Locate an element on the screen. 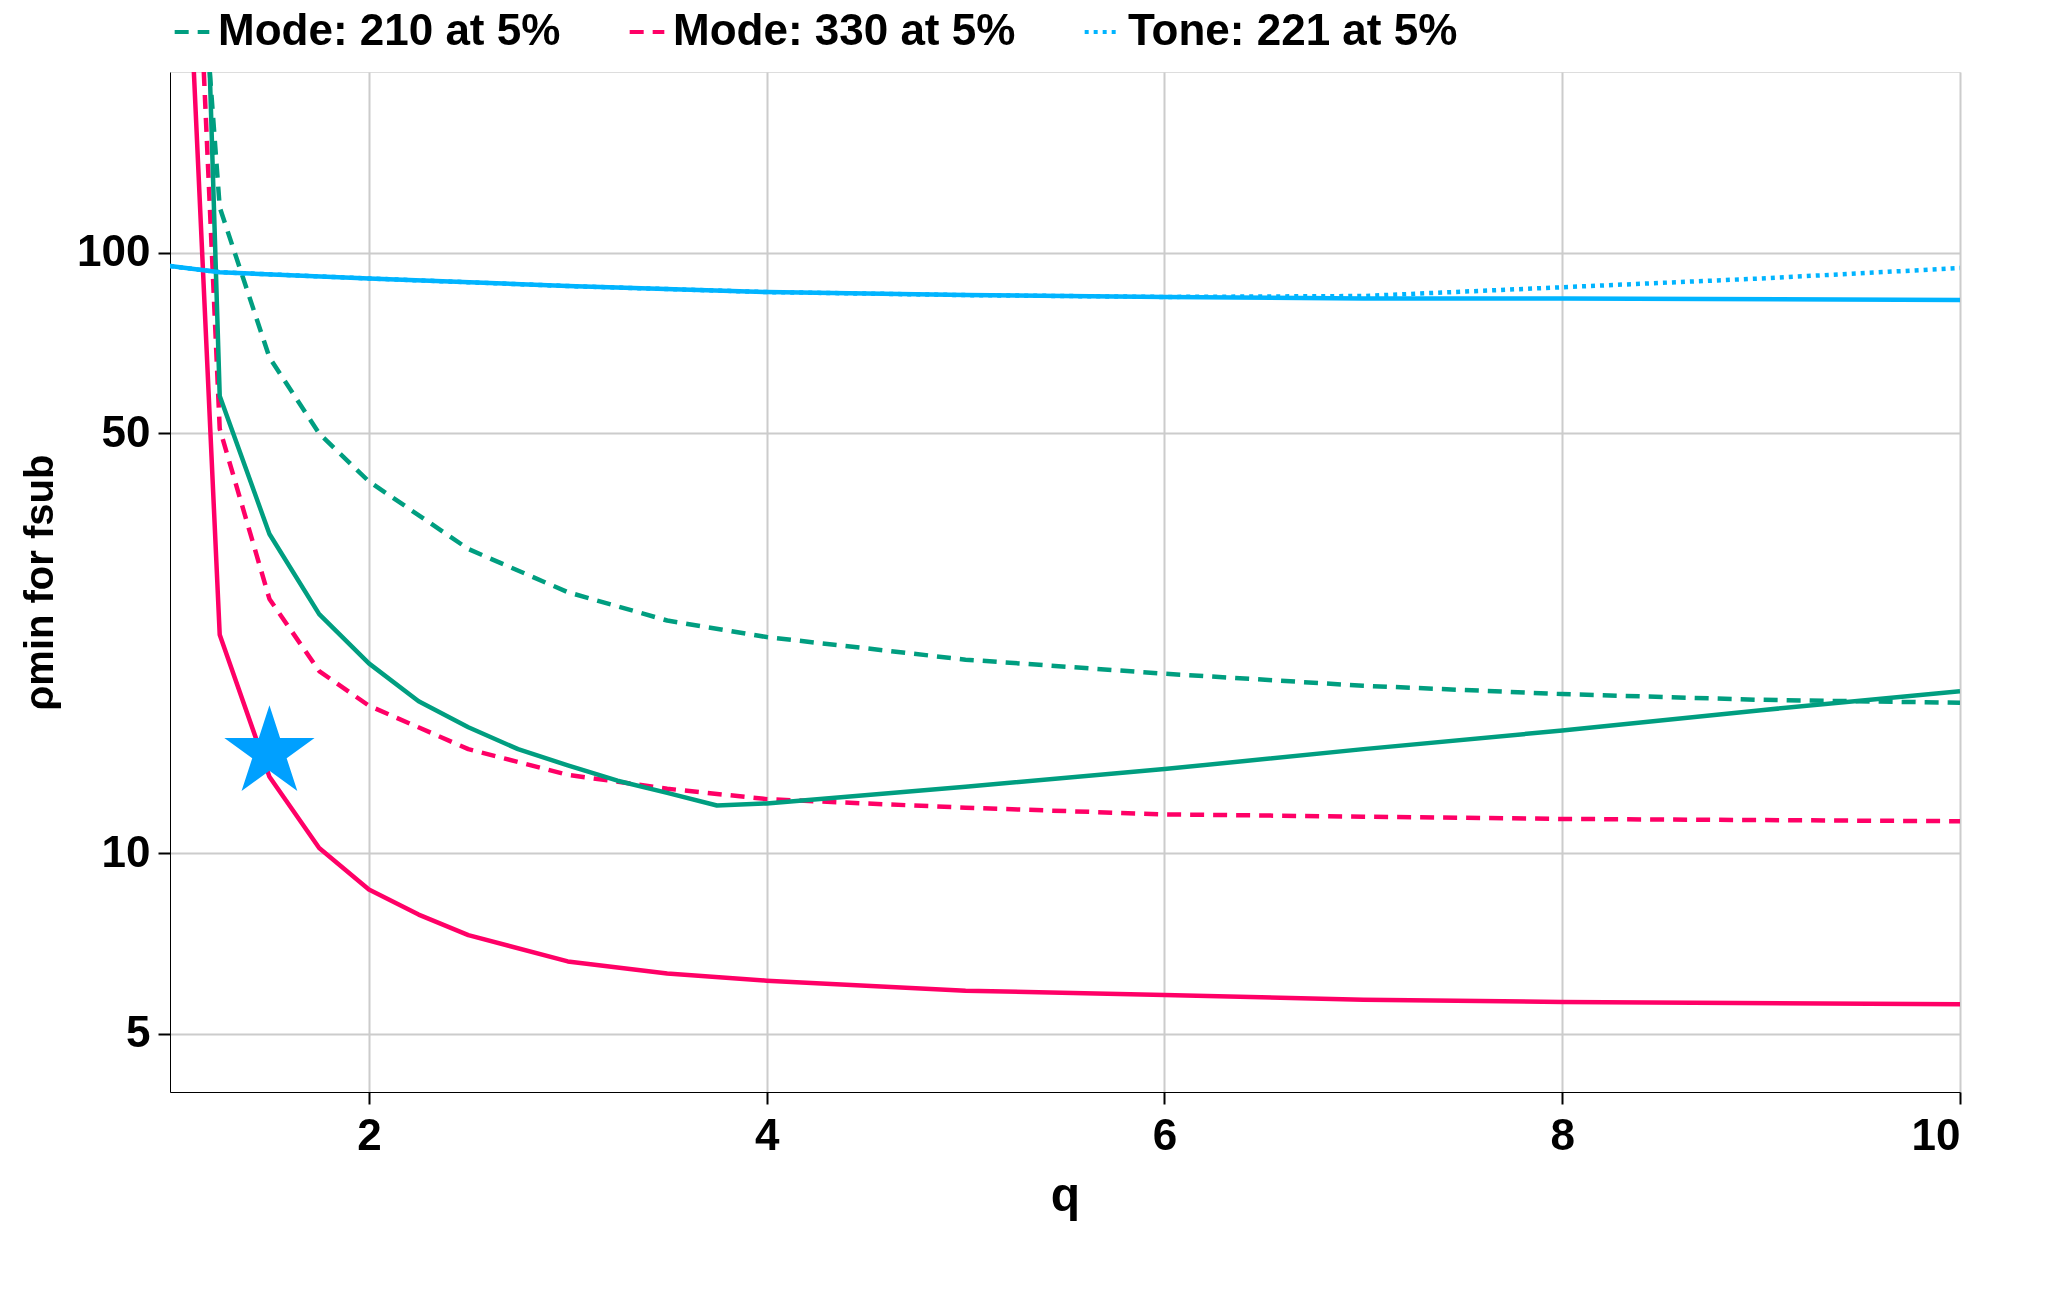 The width and height of the screenshot is (2058, 1293). y-tick-label: 50 is located at coordinates (126, 431).